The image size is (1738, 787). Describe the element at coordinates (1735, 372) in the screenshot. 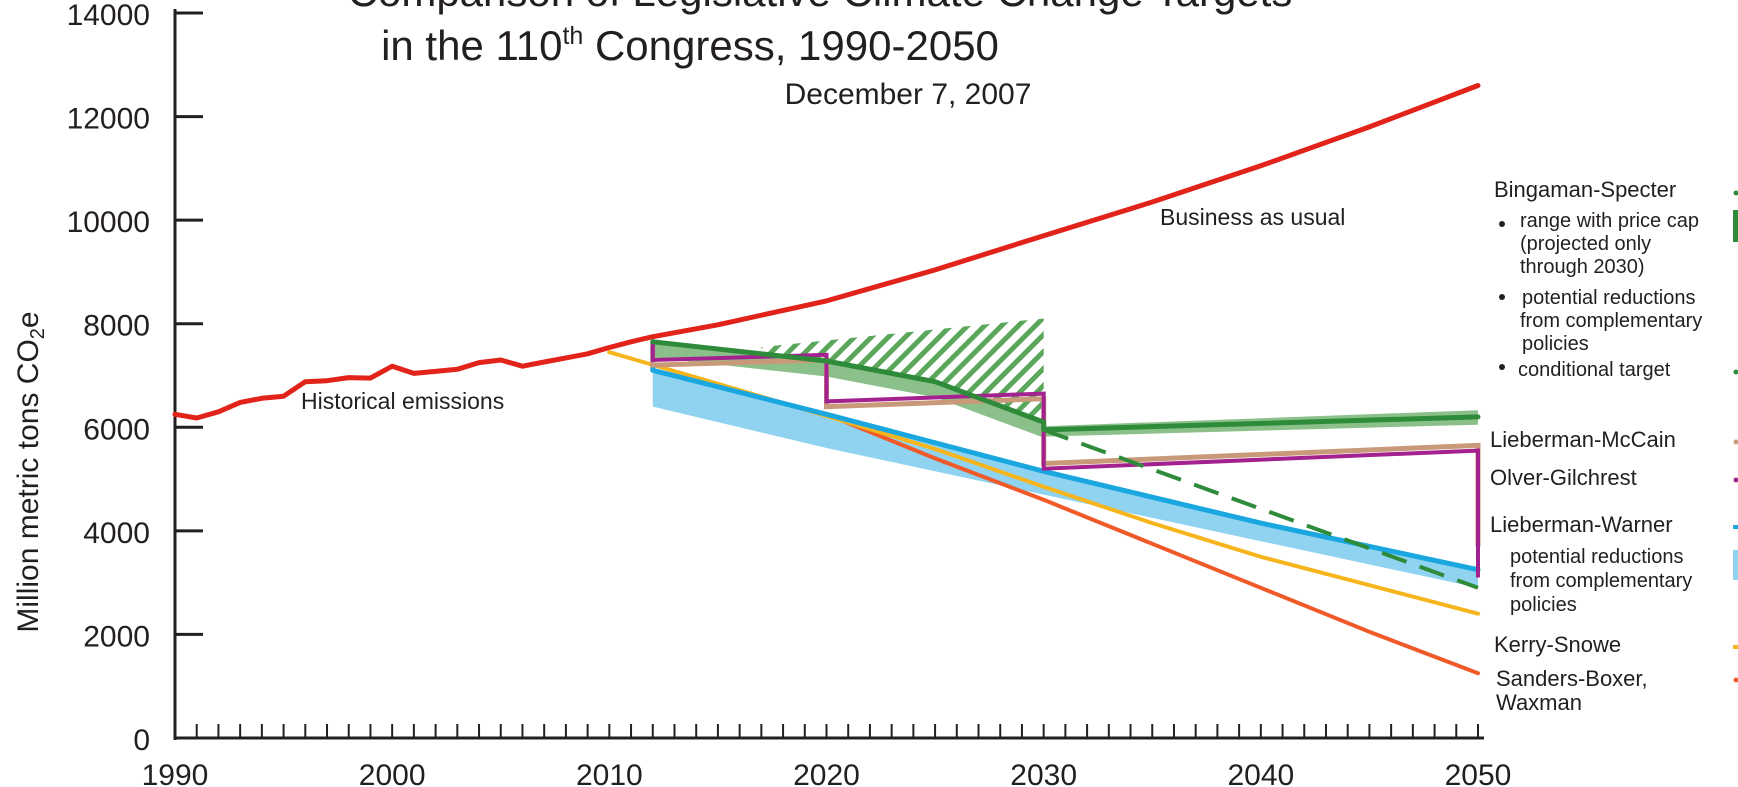

I see `legend-swatch-bs-cond` at that location.